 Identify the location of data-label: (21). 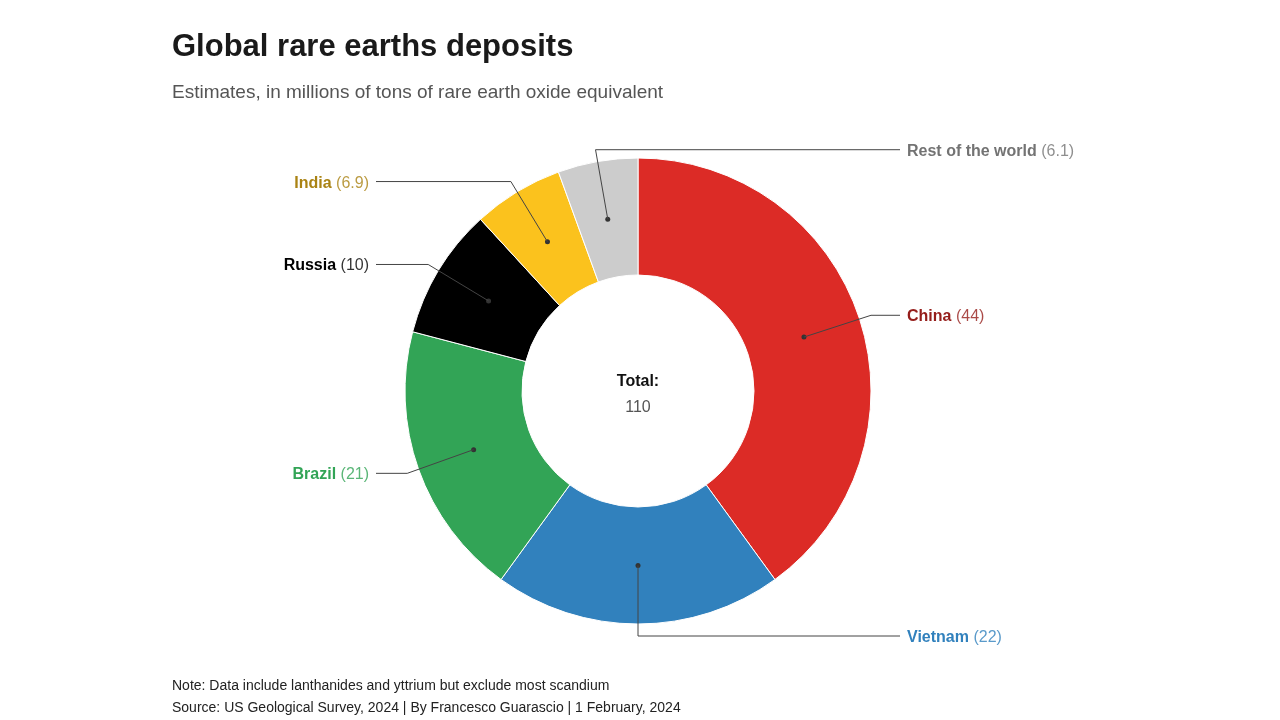
(354, 474).